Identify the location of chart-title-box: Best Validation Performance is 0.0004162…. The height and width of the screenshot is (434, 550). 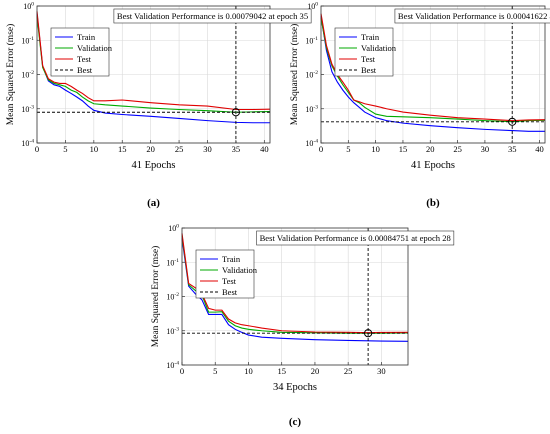
(472, 16).